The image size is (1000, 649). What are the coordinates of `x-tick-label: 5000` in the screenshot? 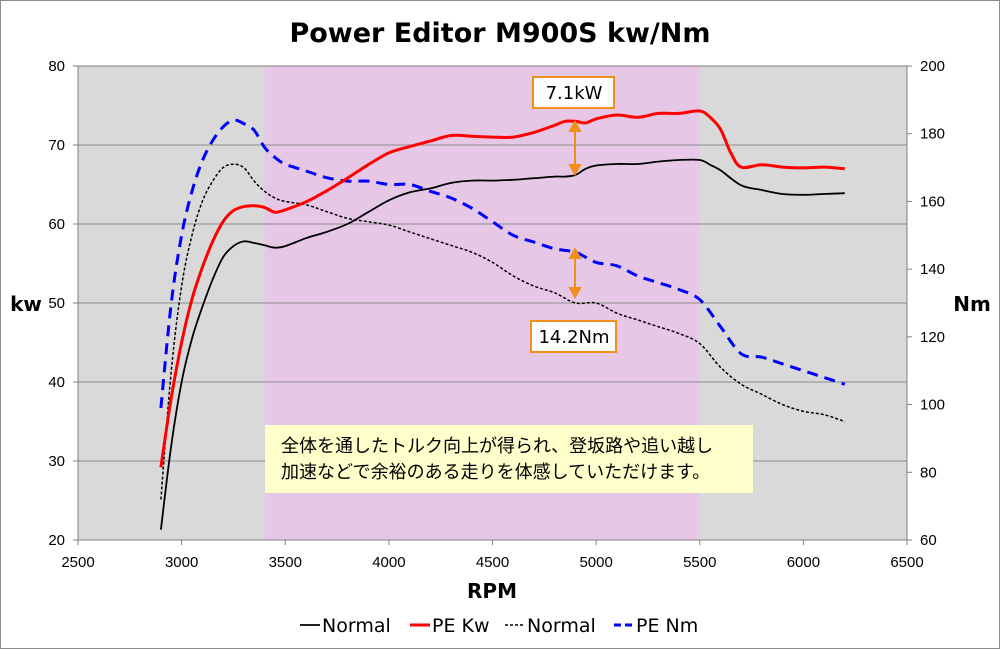 It's located at (595, 562).